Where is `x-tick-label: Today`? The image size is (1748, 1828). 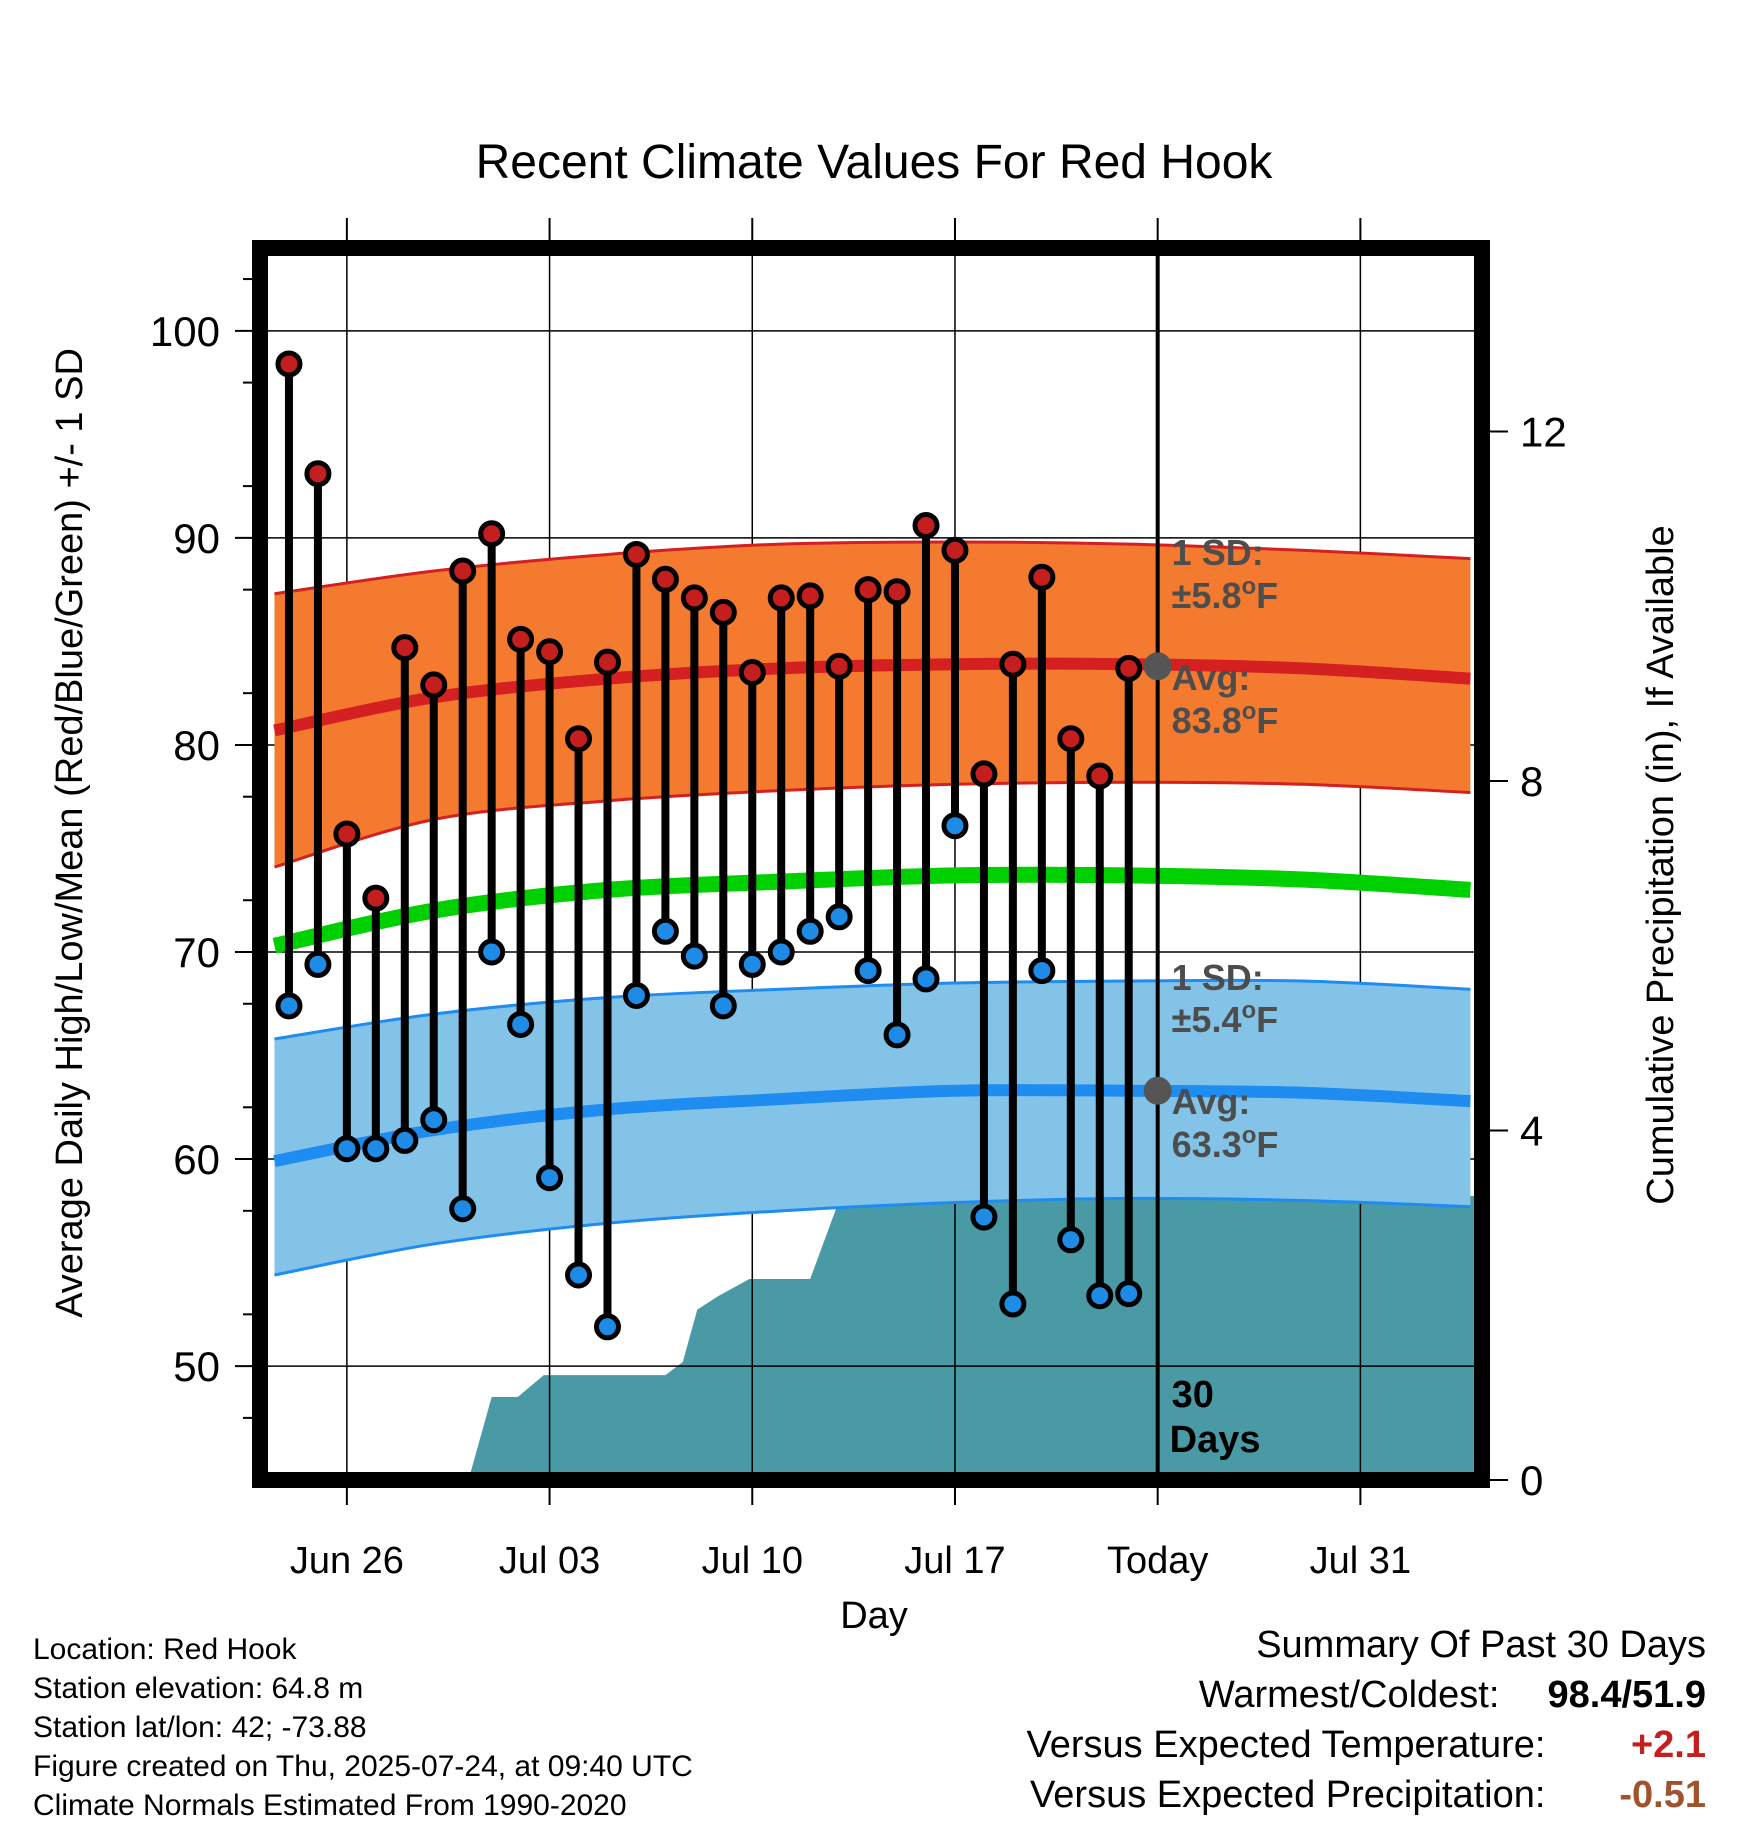
x-tick-label: Today is located at coordinates (1157, 1561).